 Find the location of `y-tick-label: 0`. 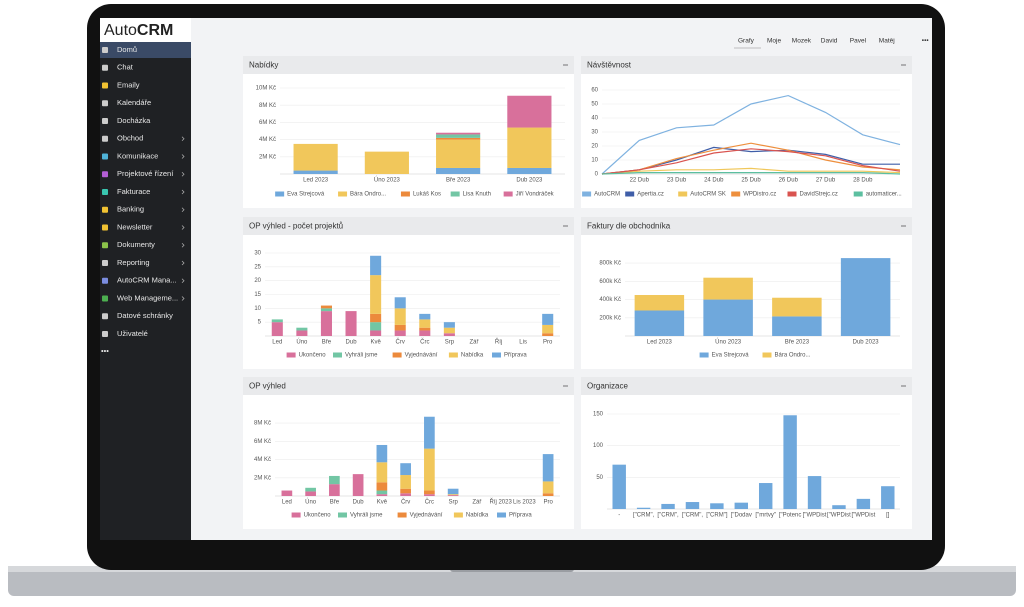

y-tick-label: 0 is located at coordinates (597, 175).